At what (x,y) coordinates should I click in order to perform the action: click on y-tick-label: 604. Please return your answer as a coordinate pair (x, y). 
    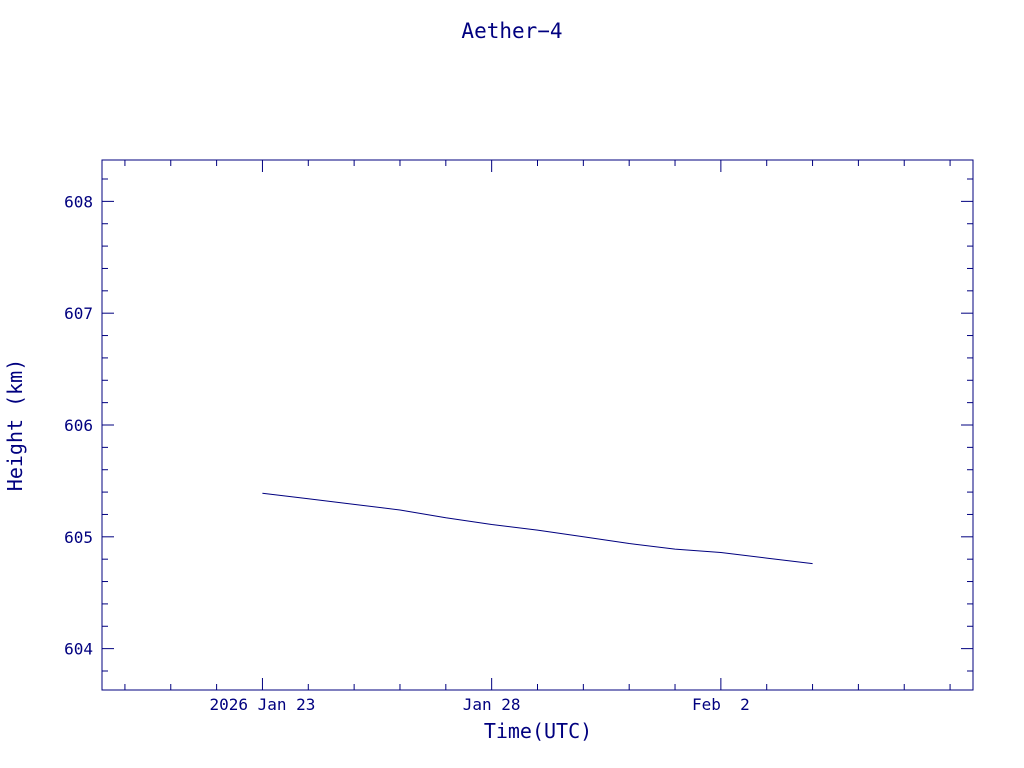
    Looking at the image, I should click on (78, 649).